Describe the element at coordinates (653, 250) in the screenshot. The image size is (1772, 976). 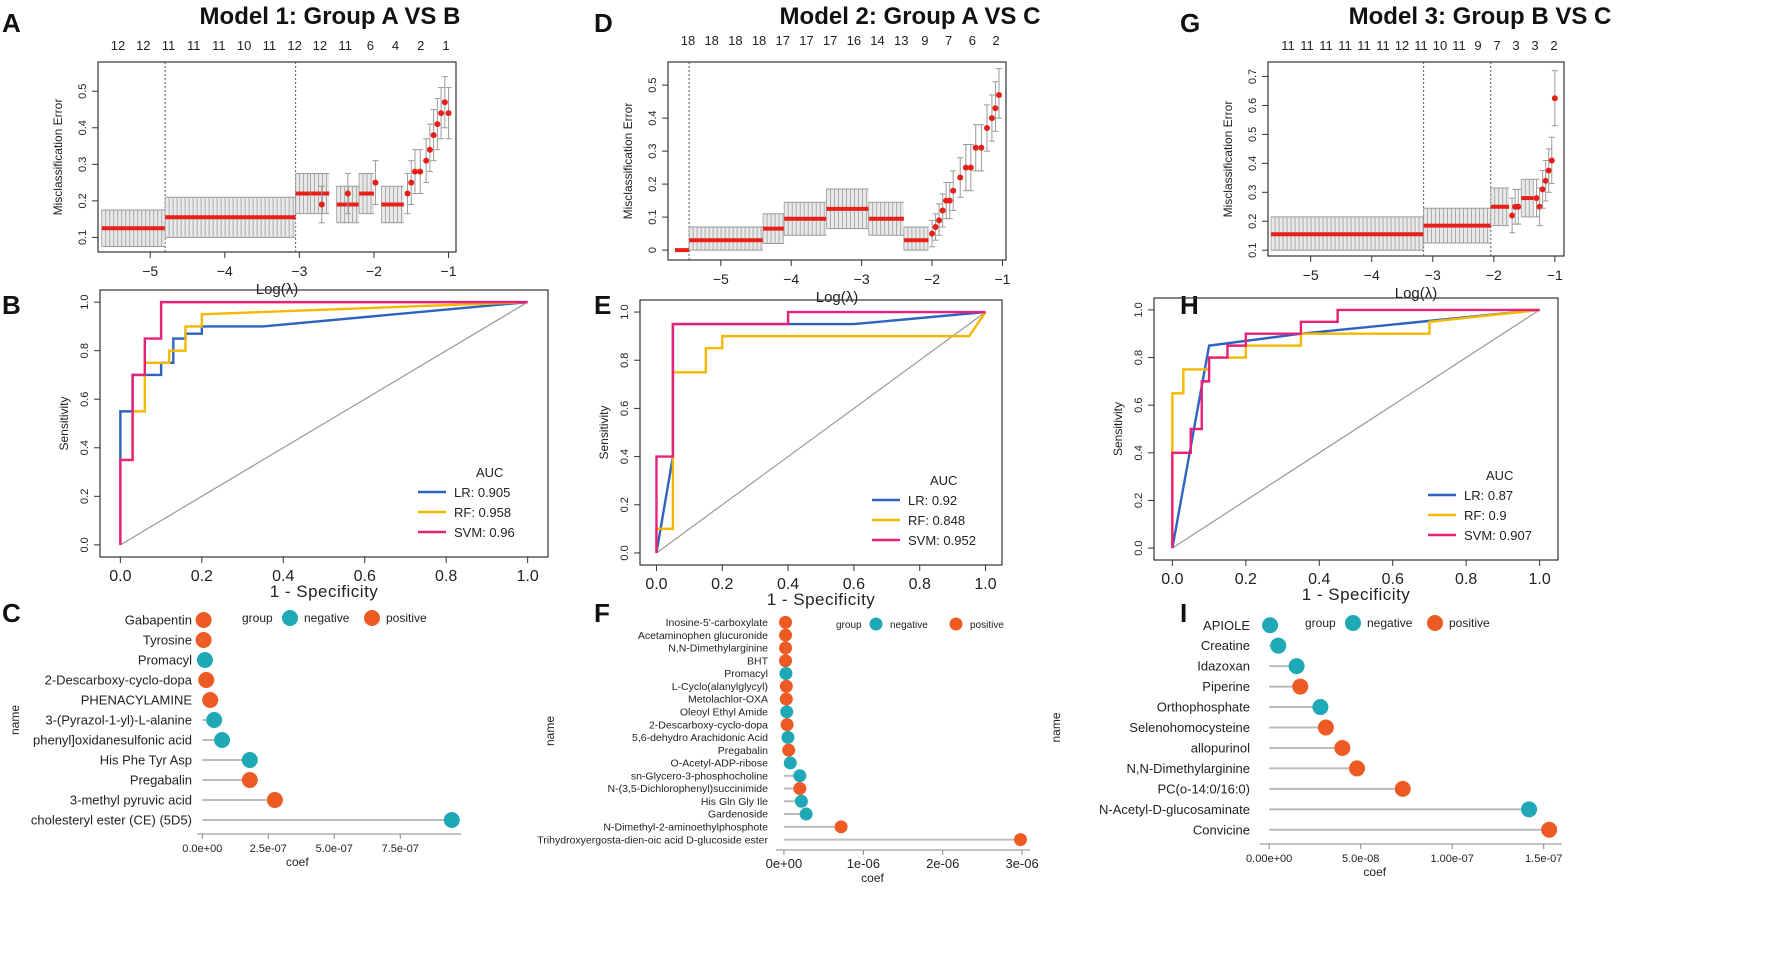
I see `y-tick-label: 0` at that location.